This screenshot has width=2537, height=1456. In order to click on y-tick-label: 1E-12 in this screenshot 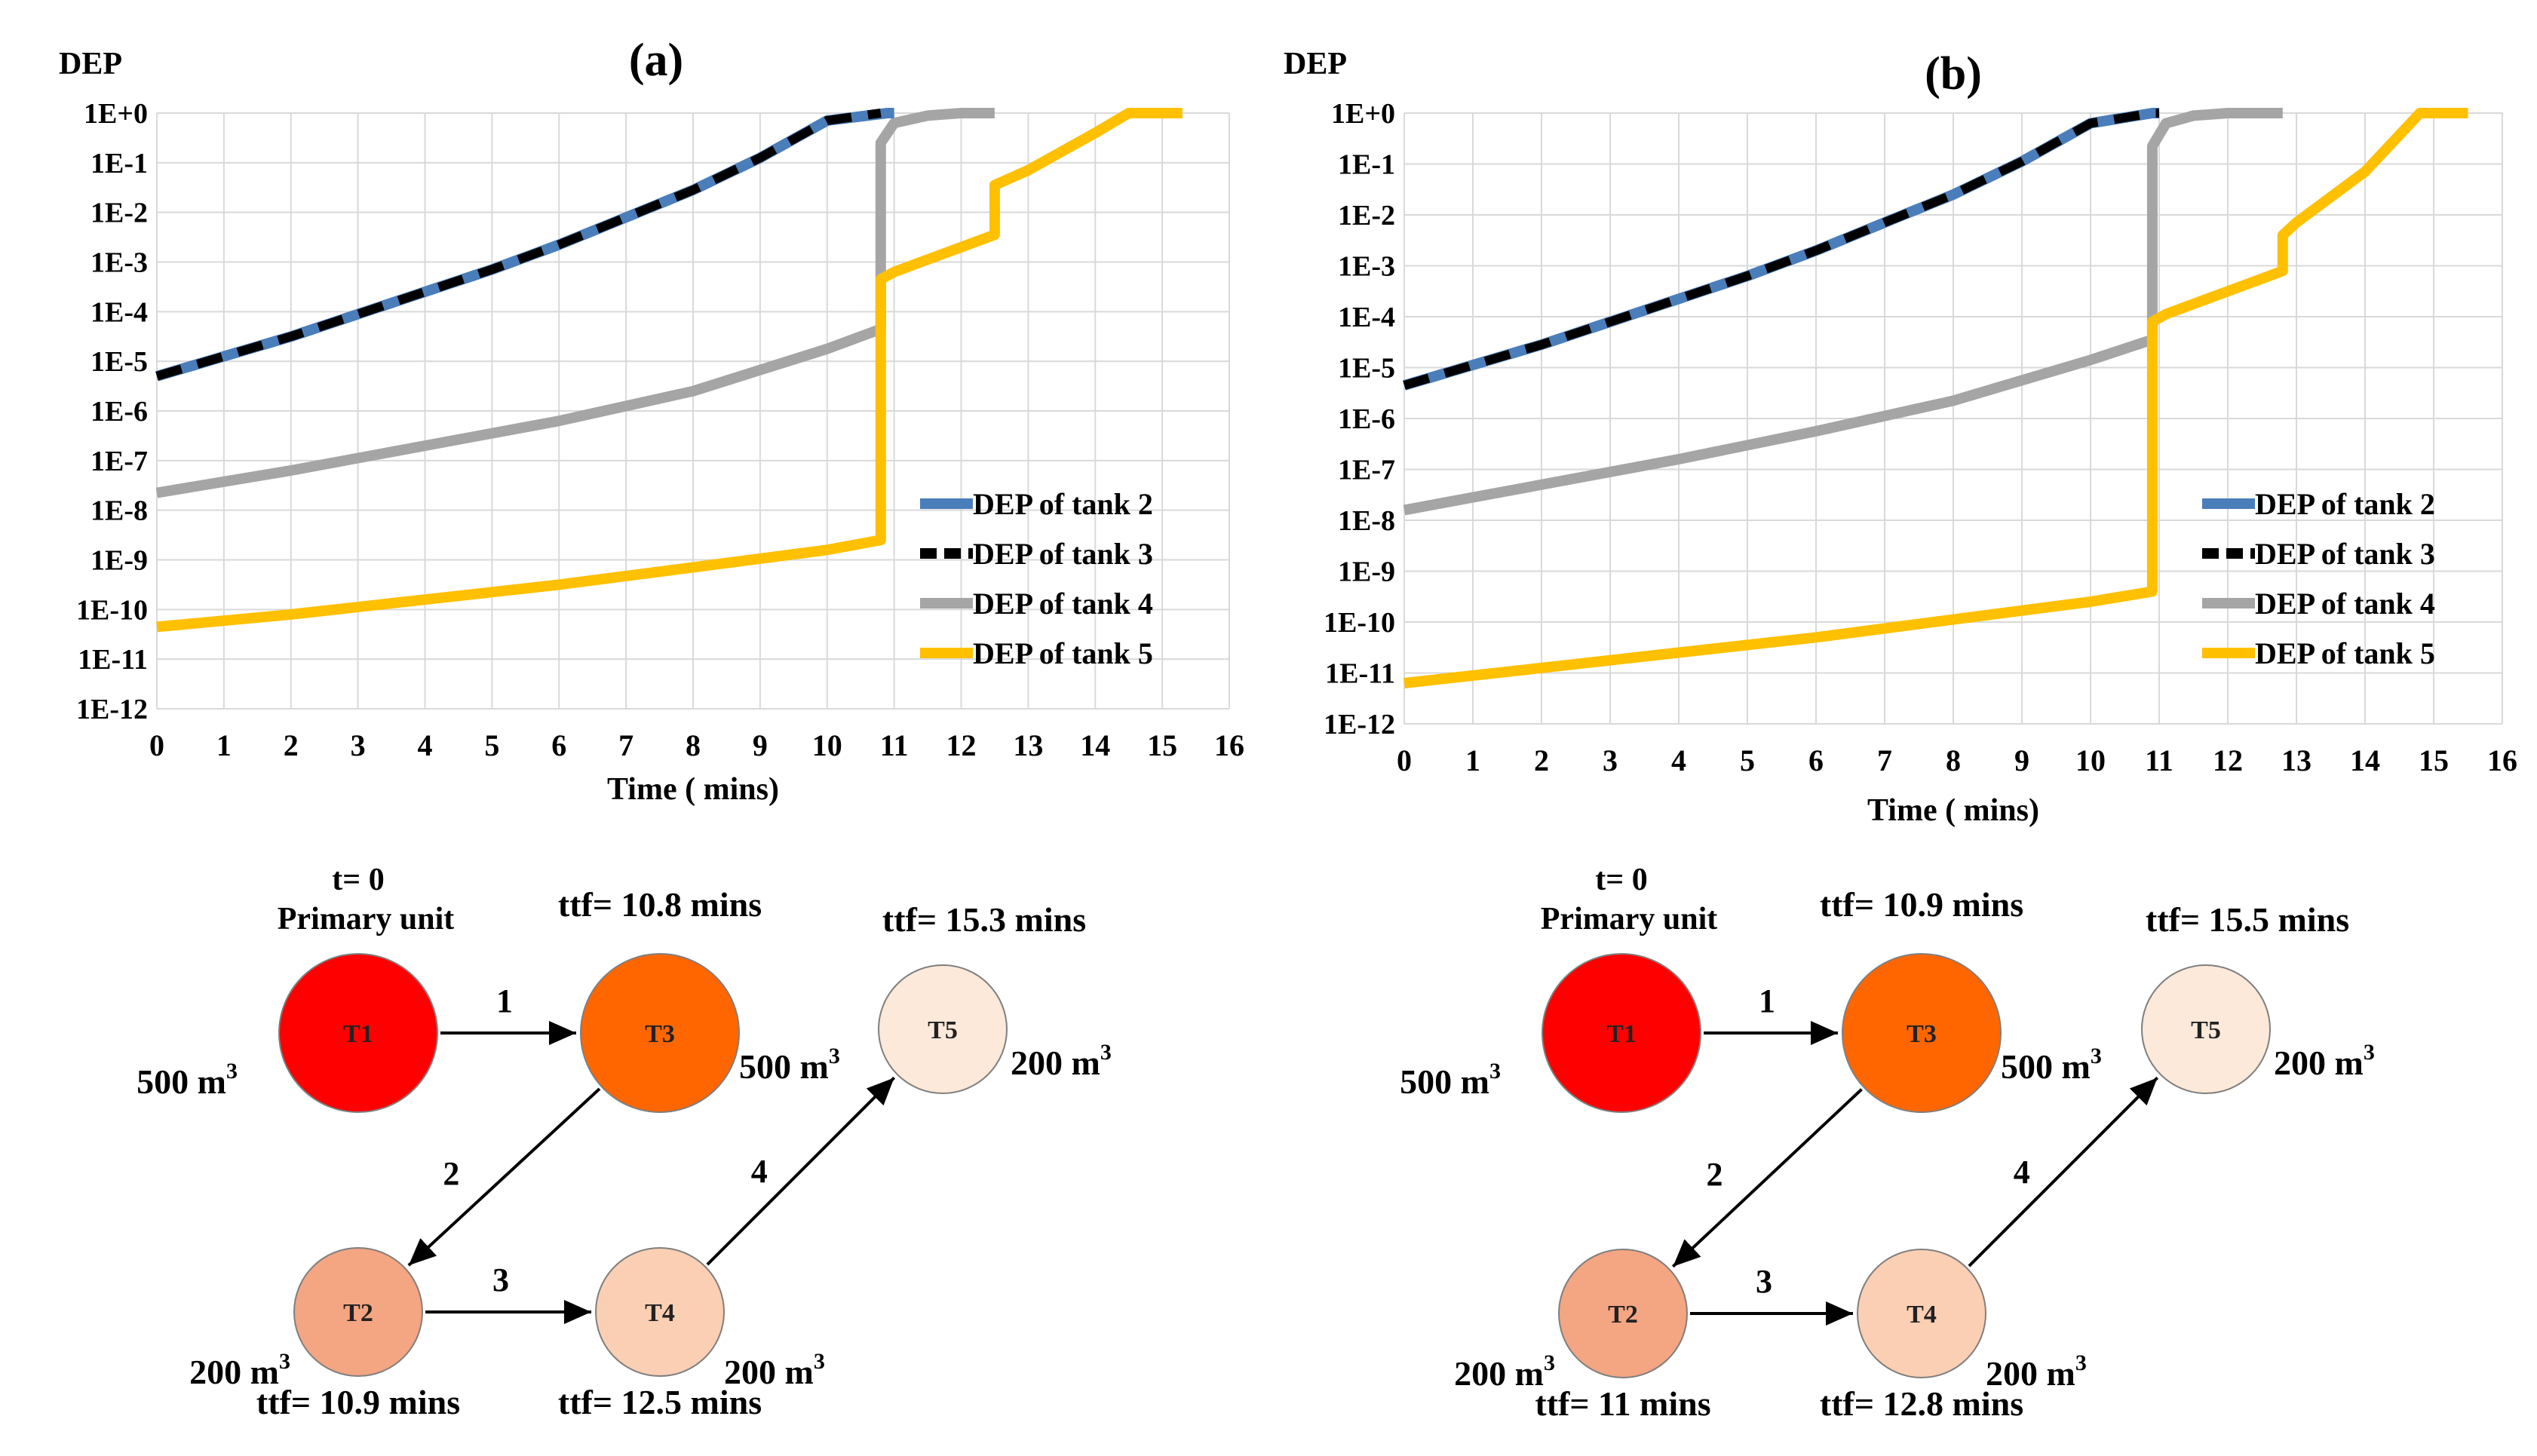, I will do `click(1359, 724)`.